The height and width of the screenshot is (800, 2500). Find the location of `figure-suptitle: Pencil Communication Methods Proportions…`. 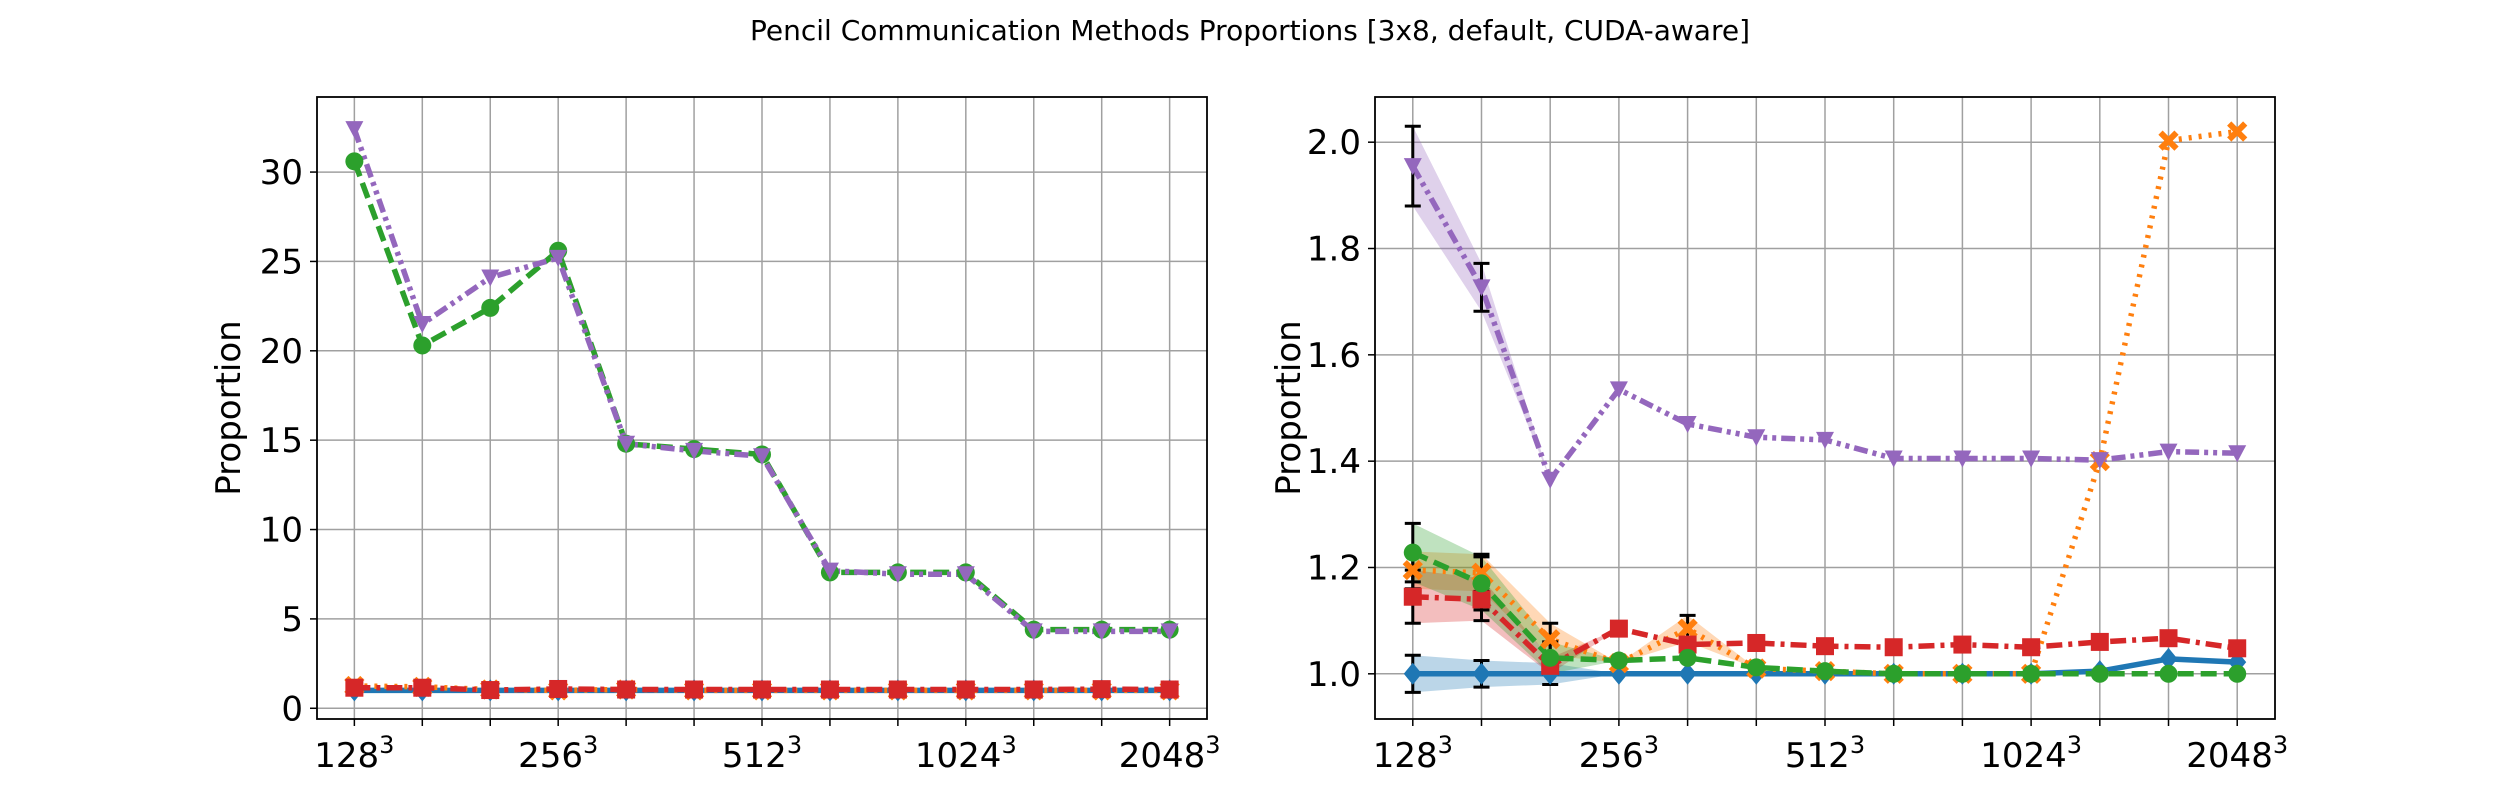

figure-suptitle: Pencil Communication Methods Proportions… is located at coordinates (1250, 30).